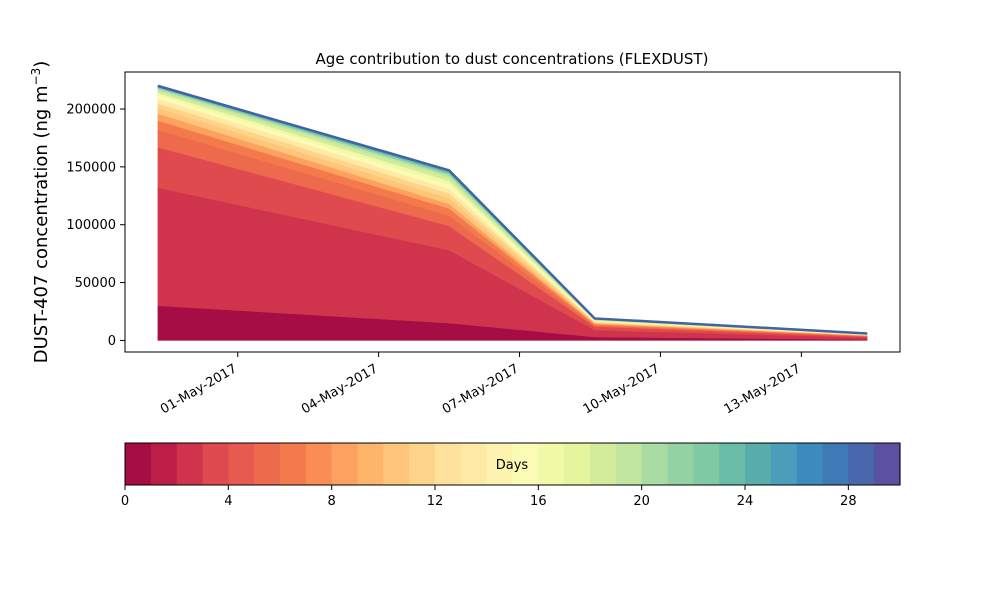  I want to click on colorbar-tick-label: 8, so click(332, 501).